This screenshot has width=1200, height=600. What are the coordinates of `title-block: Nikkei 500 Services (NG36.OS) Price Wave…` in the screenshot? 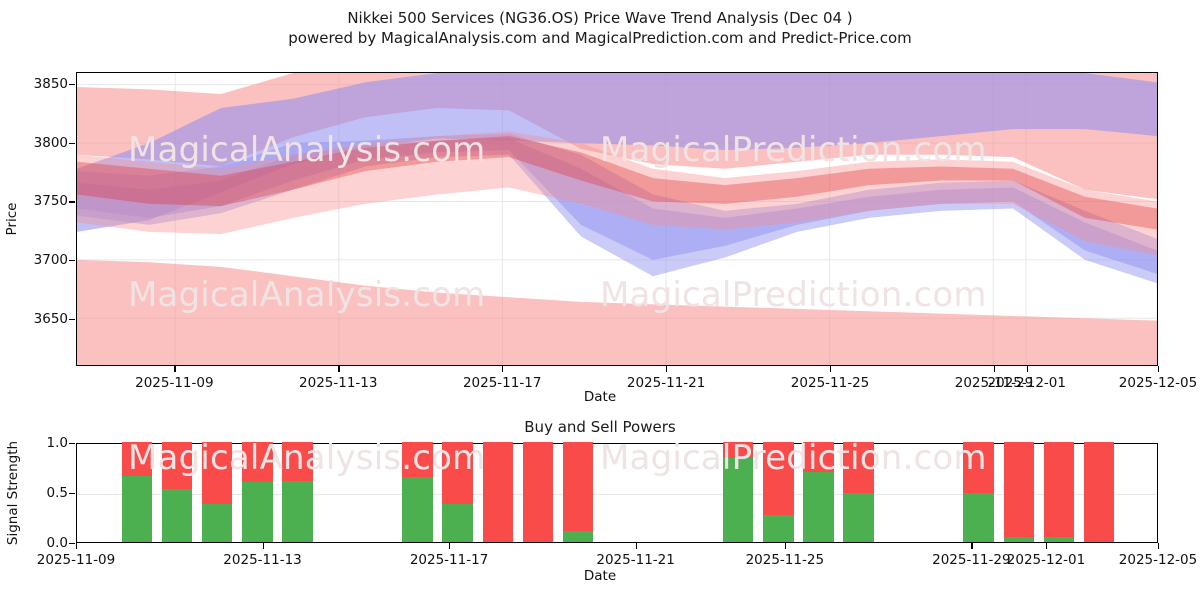 It's located at (600, 28).